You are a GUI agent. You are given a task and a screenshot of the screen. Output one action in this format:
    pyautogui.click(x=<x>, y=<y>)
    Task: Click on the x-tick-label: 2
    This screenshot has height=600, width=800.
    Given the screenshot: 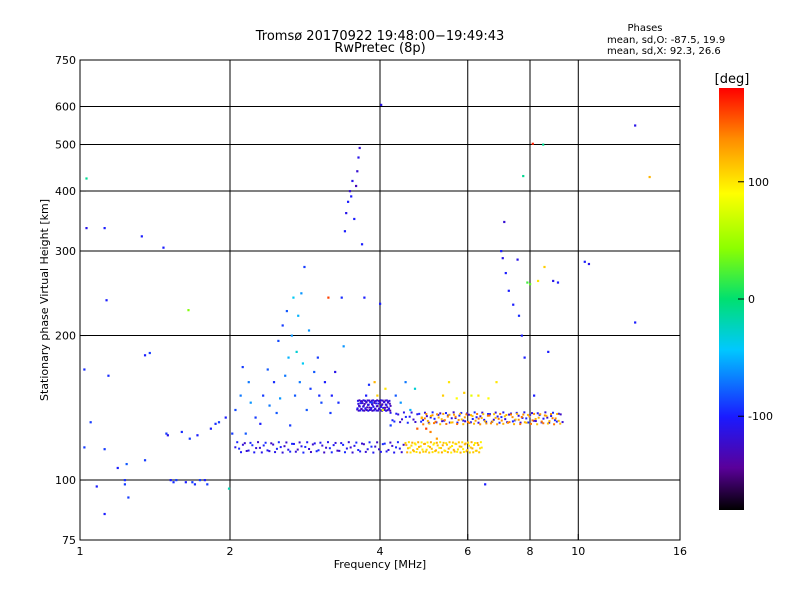 What is the action you would take?
    pyautogui.click(x=230, y=551)
    